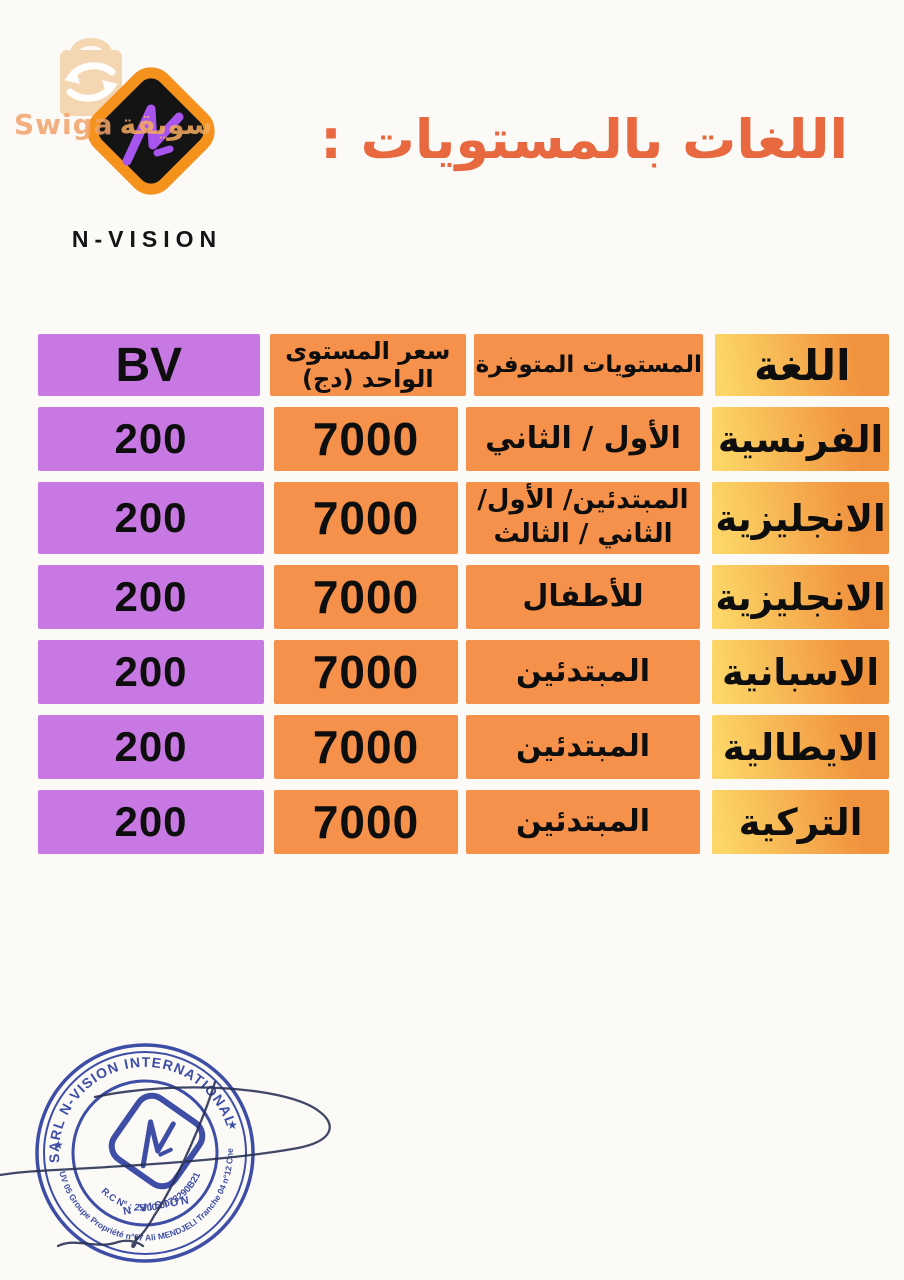  What do you see at coordinates (463, 597) in the screenshot?
I see `table-row: الانجليزية للأطفال 7000 200` at bounding box center [463, 597].